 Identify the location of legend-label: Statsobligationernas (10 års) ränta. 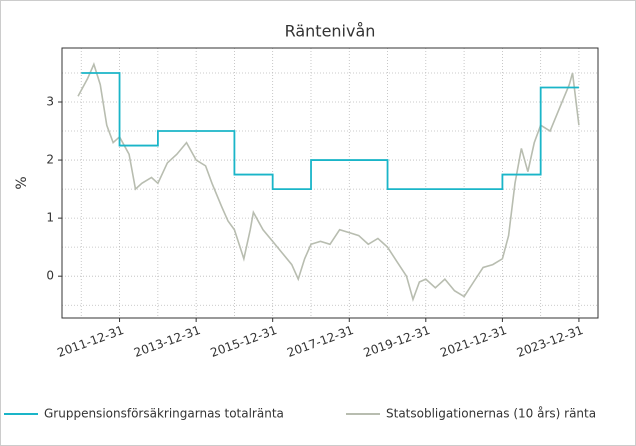
(491, 414).